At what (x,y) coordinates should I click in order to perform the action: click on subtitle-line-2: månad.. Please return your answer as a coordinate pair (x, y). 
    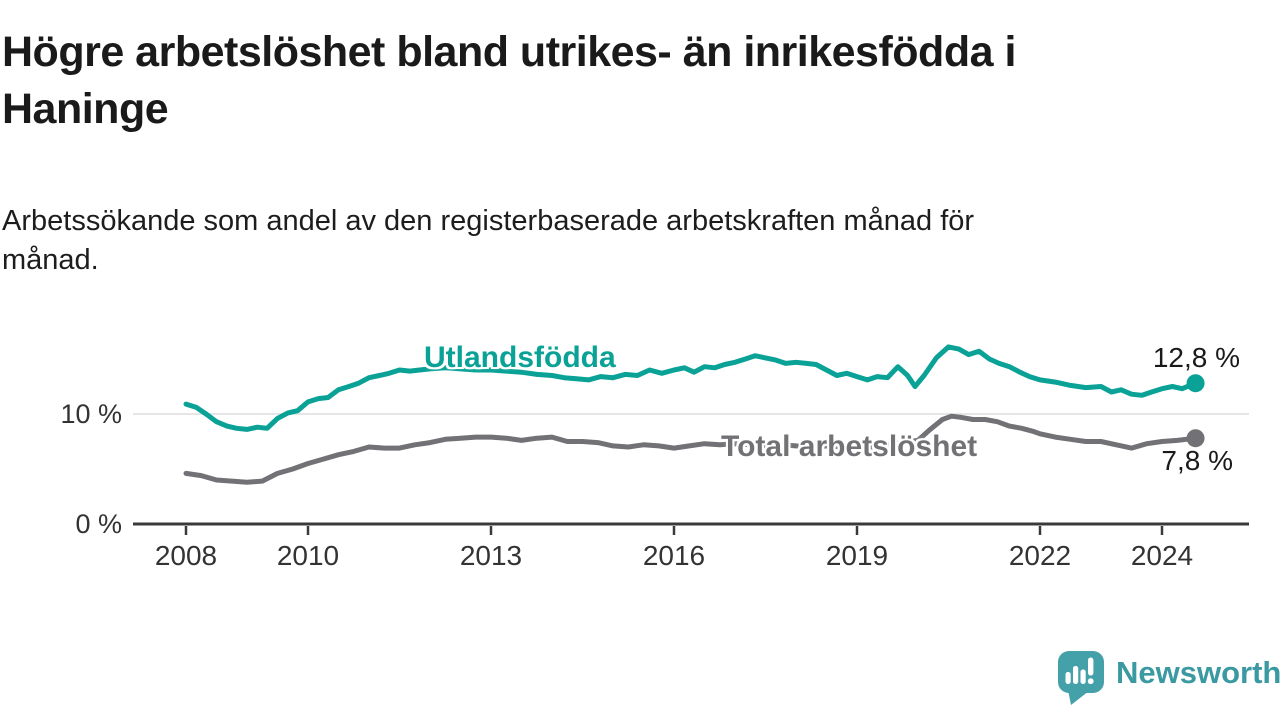
    Looking at the image, I should click on (50, 260).